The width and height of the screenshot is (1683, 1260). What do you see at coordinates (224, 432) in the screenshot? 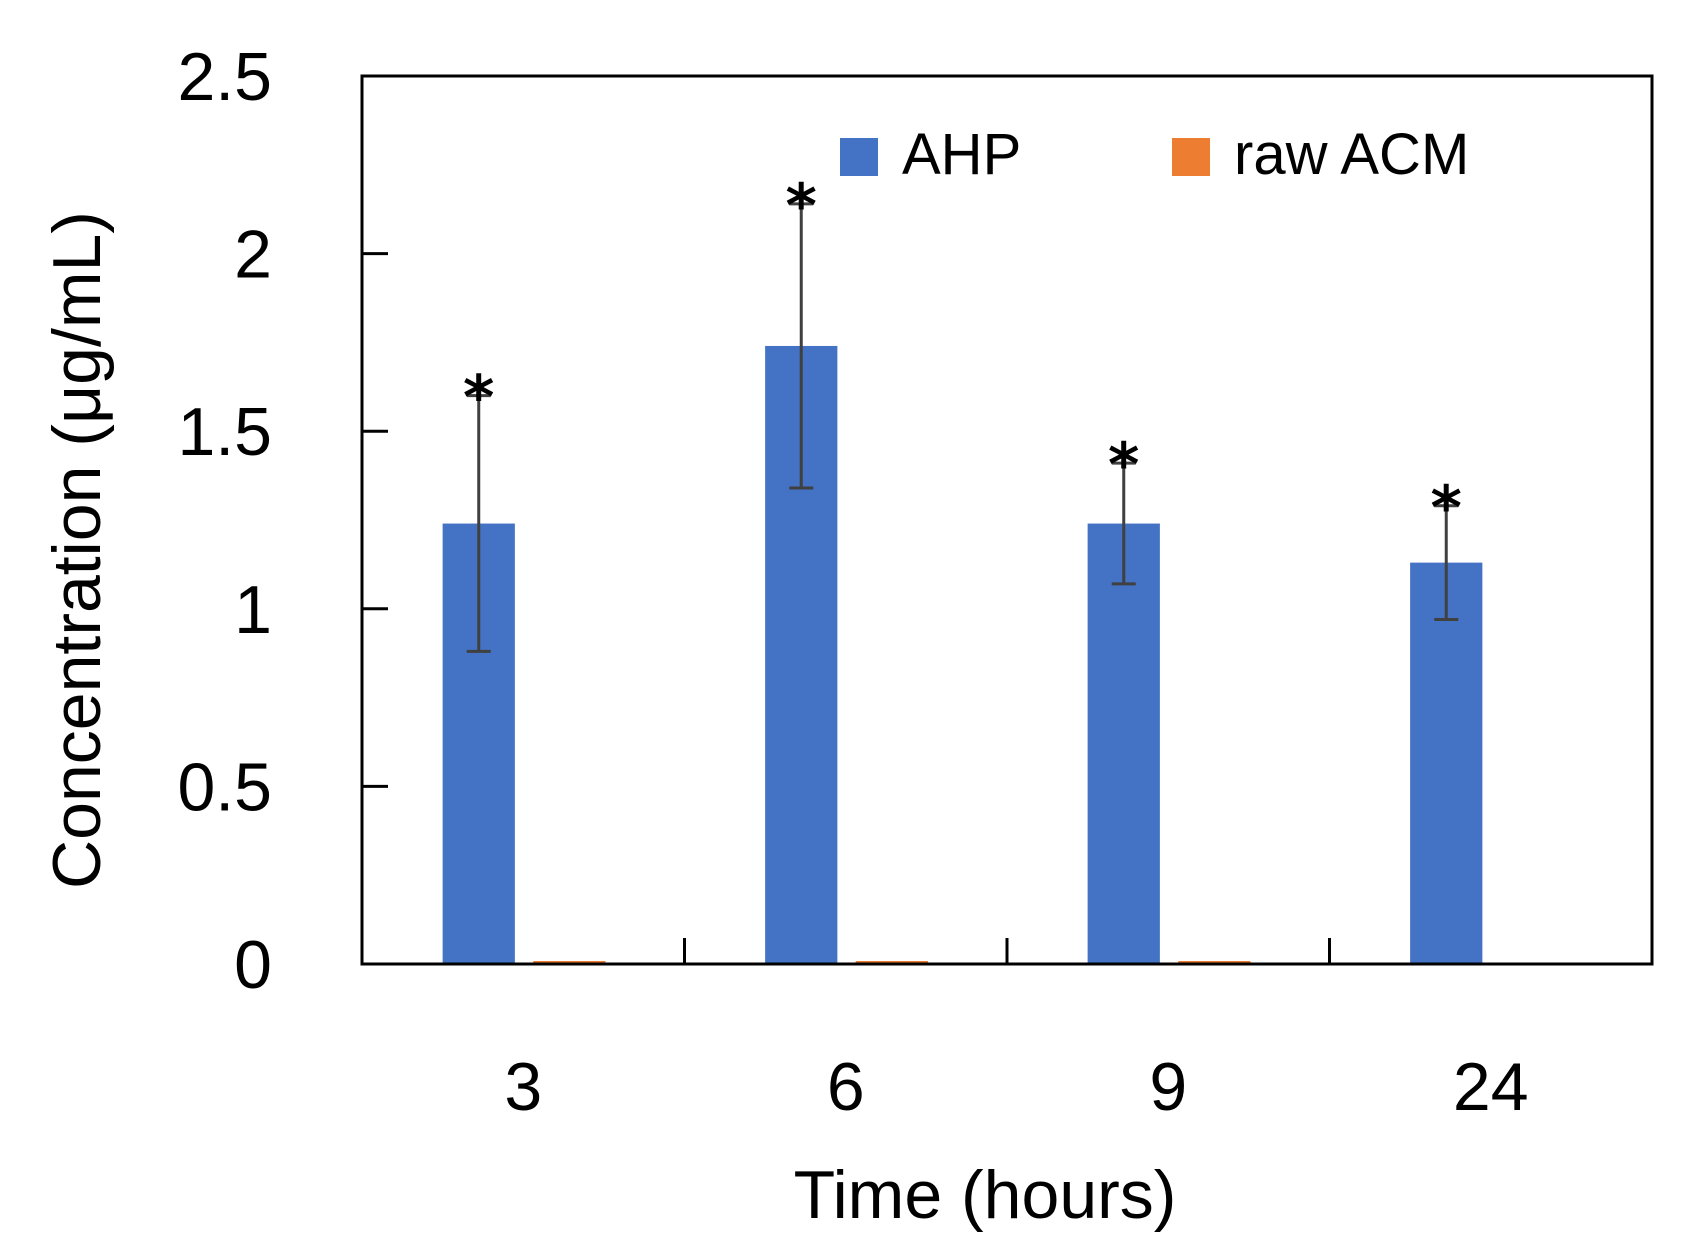
I see `y-tick-label: 1.5` at bounding box center [224, 432].